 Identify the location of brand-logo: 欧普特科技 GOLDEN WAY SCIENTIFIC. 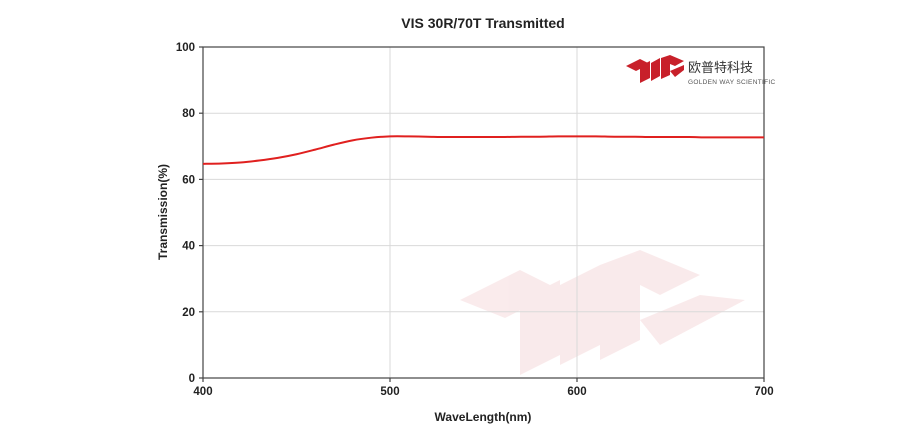
(700, 70).